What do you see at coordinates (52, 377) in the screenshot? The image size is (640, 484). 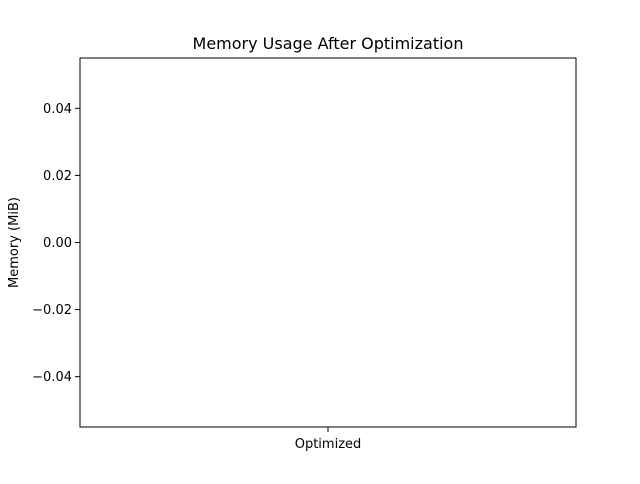 I see `y-tick-label: −0.04` at bounding box center [52, 377].